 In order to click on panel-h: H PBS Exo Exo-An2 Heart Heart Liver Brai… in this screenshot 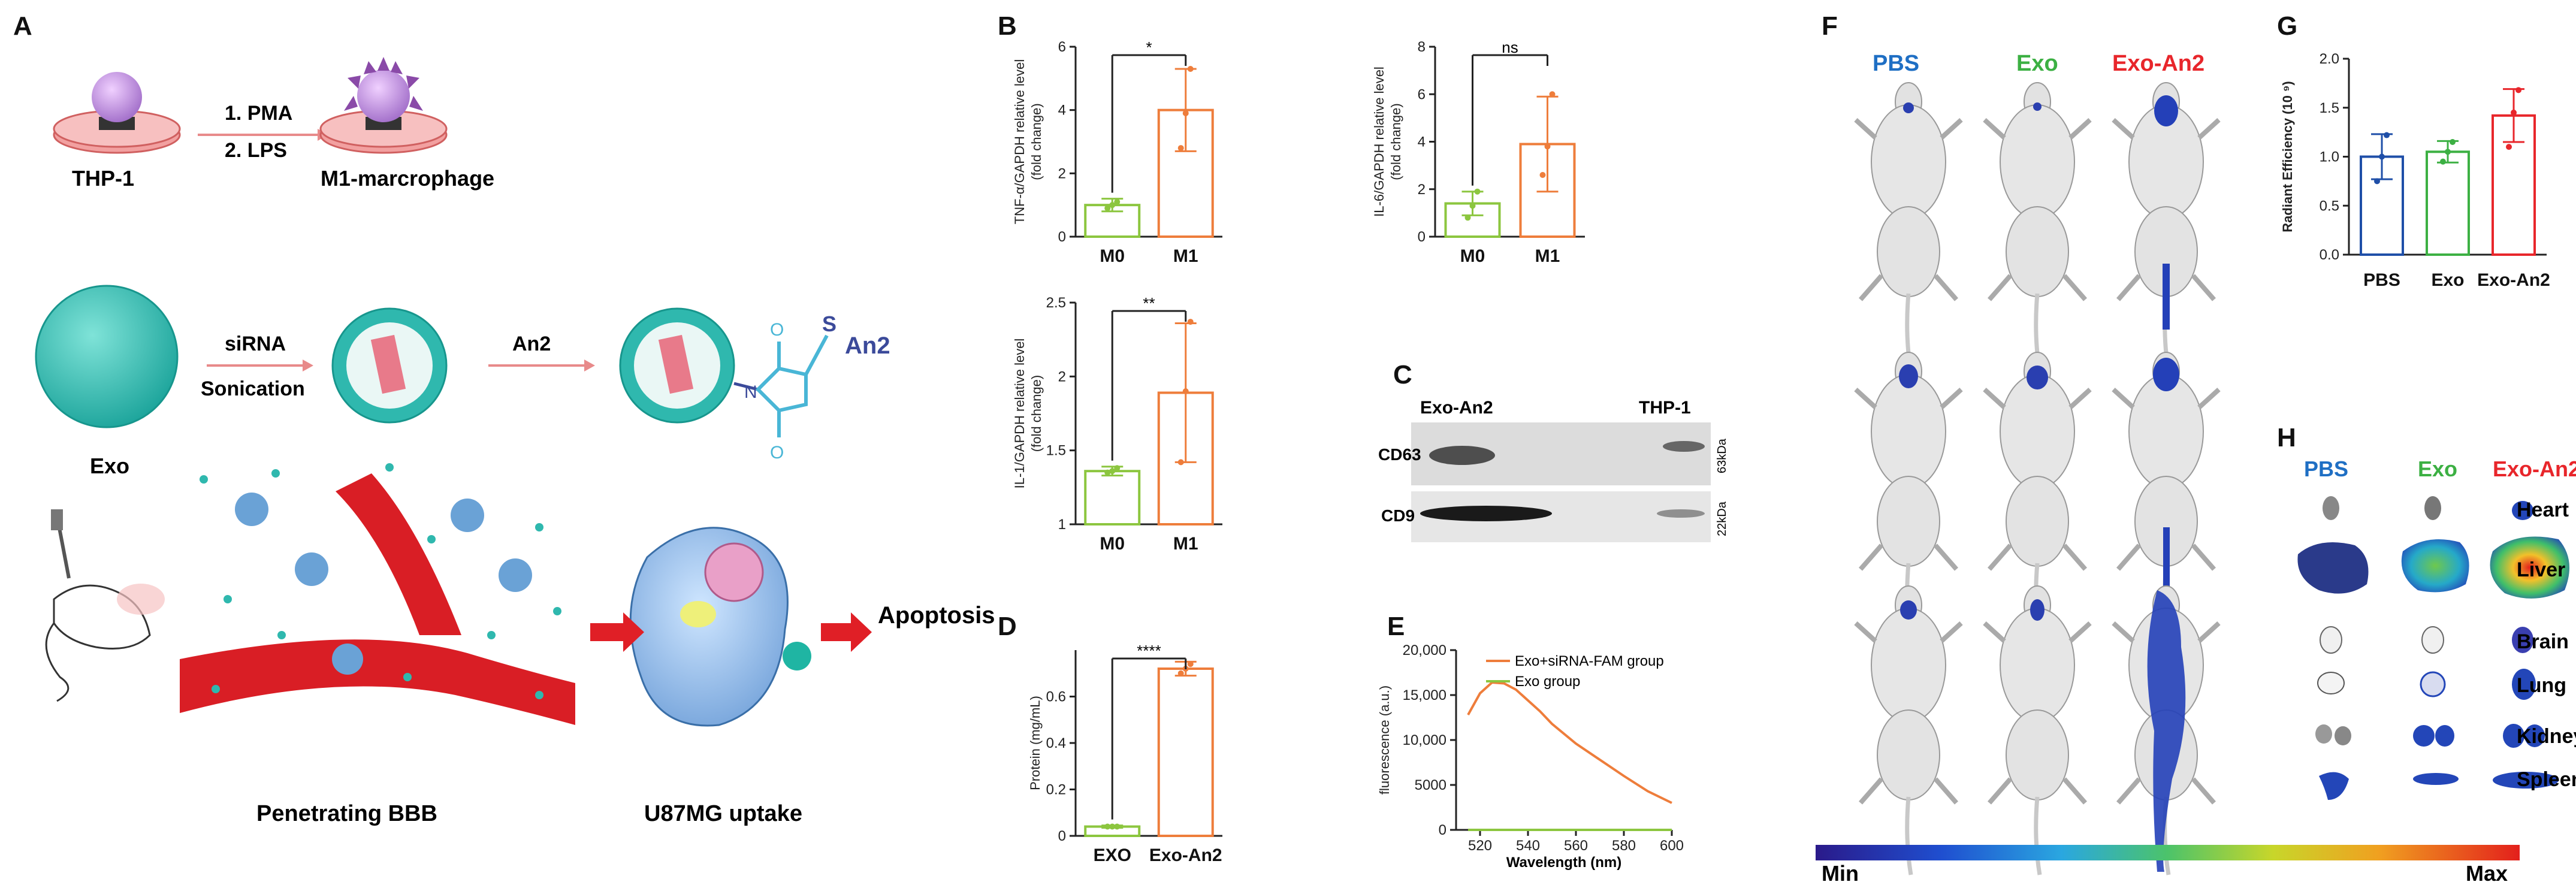, I will do `click(2427, 611)`.